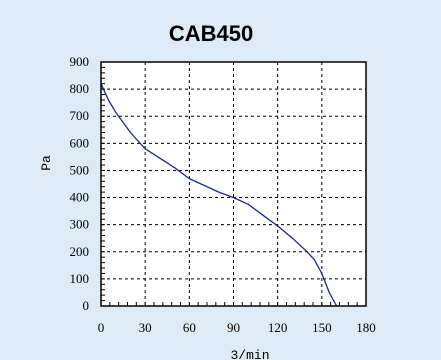 The height and width of the screenshot is (360, 441). I want to click on y-tick-label: 300, so click(80, 224).